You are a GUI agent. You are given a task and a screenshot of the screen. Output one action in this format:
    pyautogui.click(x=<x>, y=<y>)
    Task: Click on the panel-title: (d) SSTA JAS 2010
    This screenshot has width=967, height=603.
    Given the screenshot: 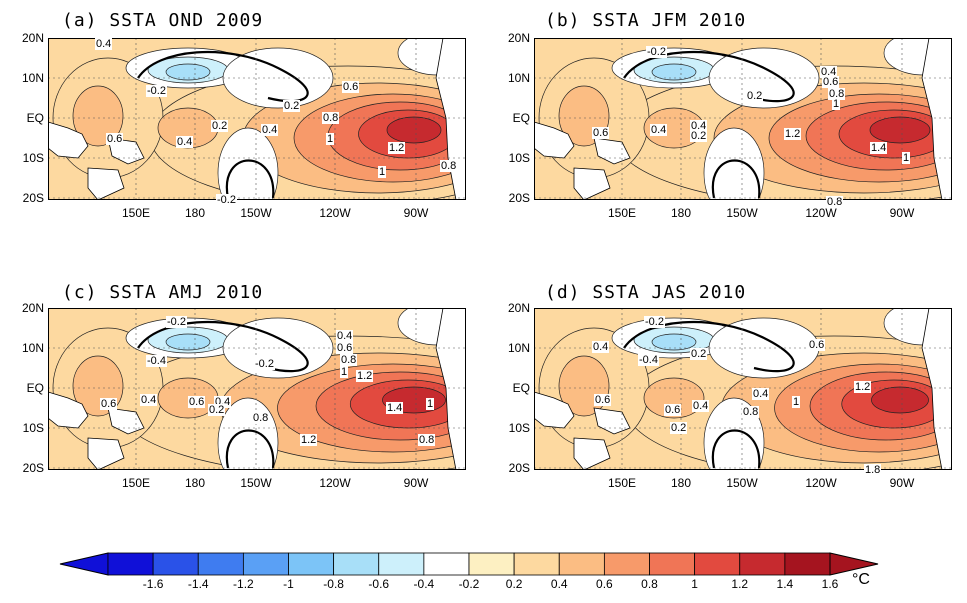 What is the action you would take?
    pyautogui.click(x=646, y=292)
    